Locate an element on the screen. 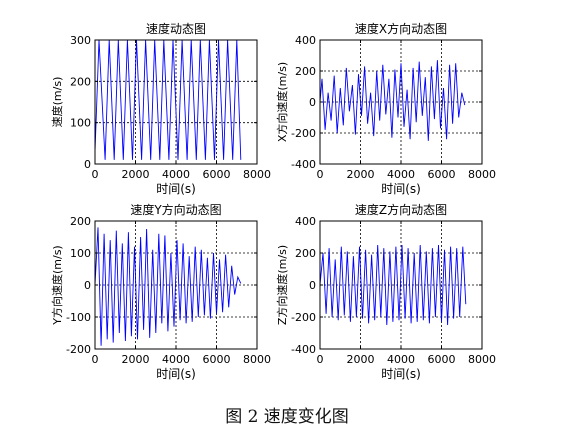 This screenshot has width=574, height=446. x-axis-label-speed-y: 时间(s) is located at coordinates (176, 374).